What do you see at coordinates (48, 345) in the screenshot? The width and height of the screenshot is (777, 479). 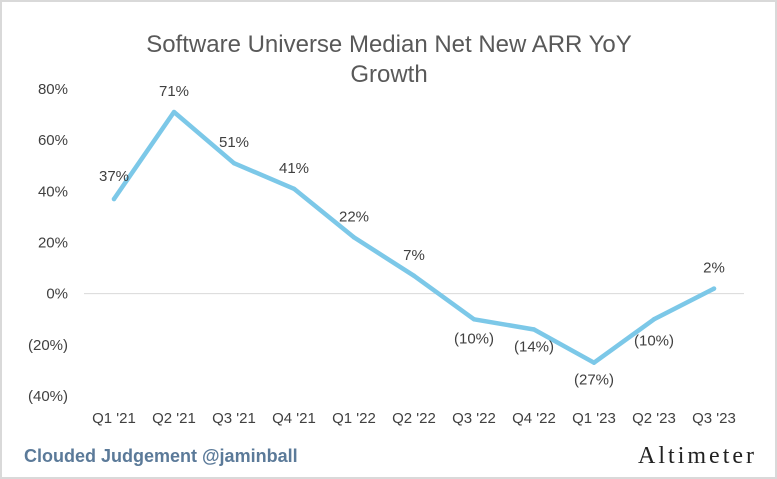 I see `y-tick-label: (20%)` at bounding box center [48, 345].